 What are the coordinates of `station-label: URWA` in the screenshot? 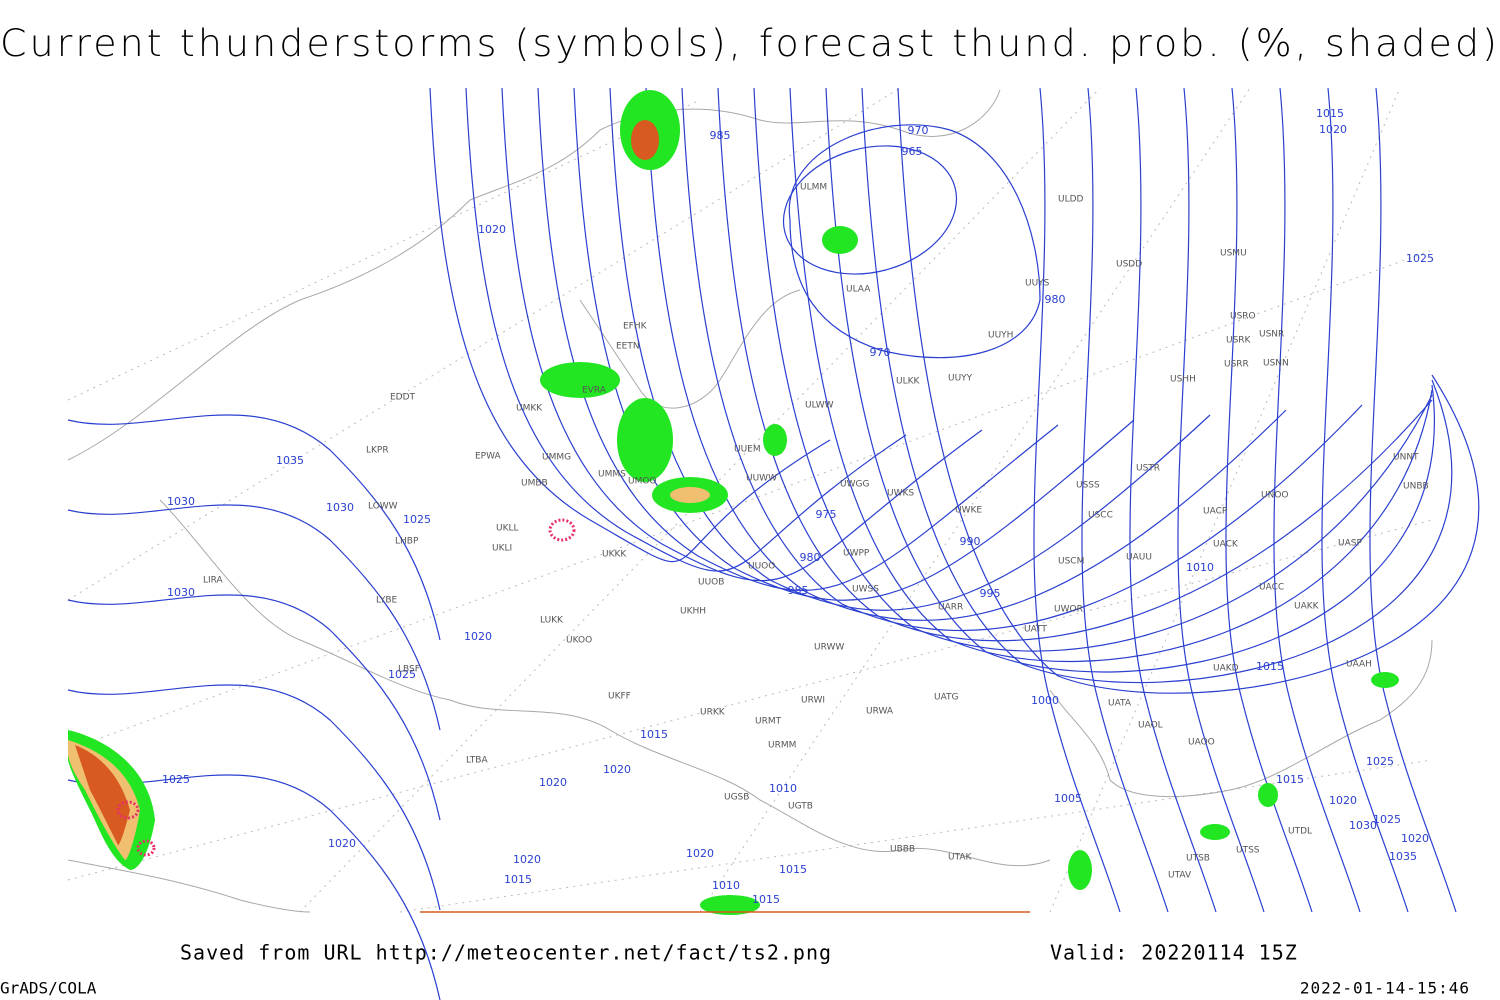 It's located at (880, 712).